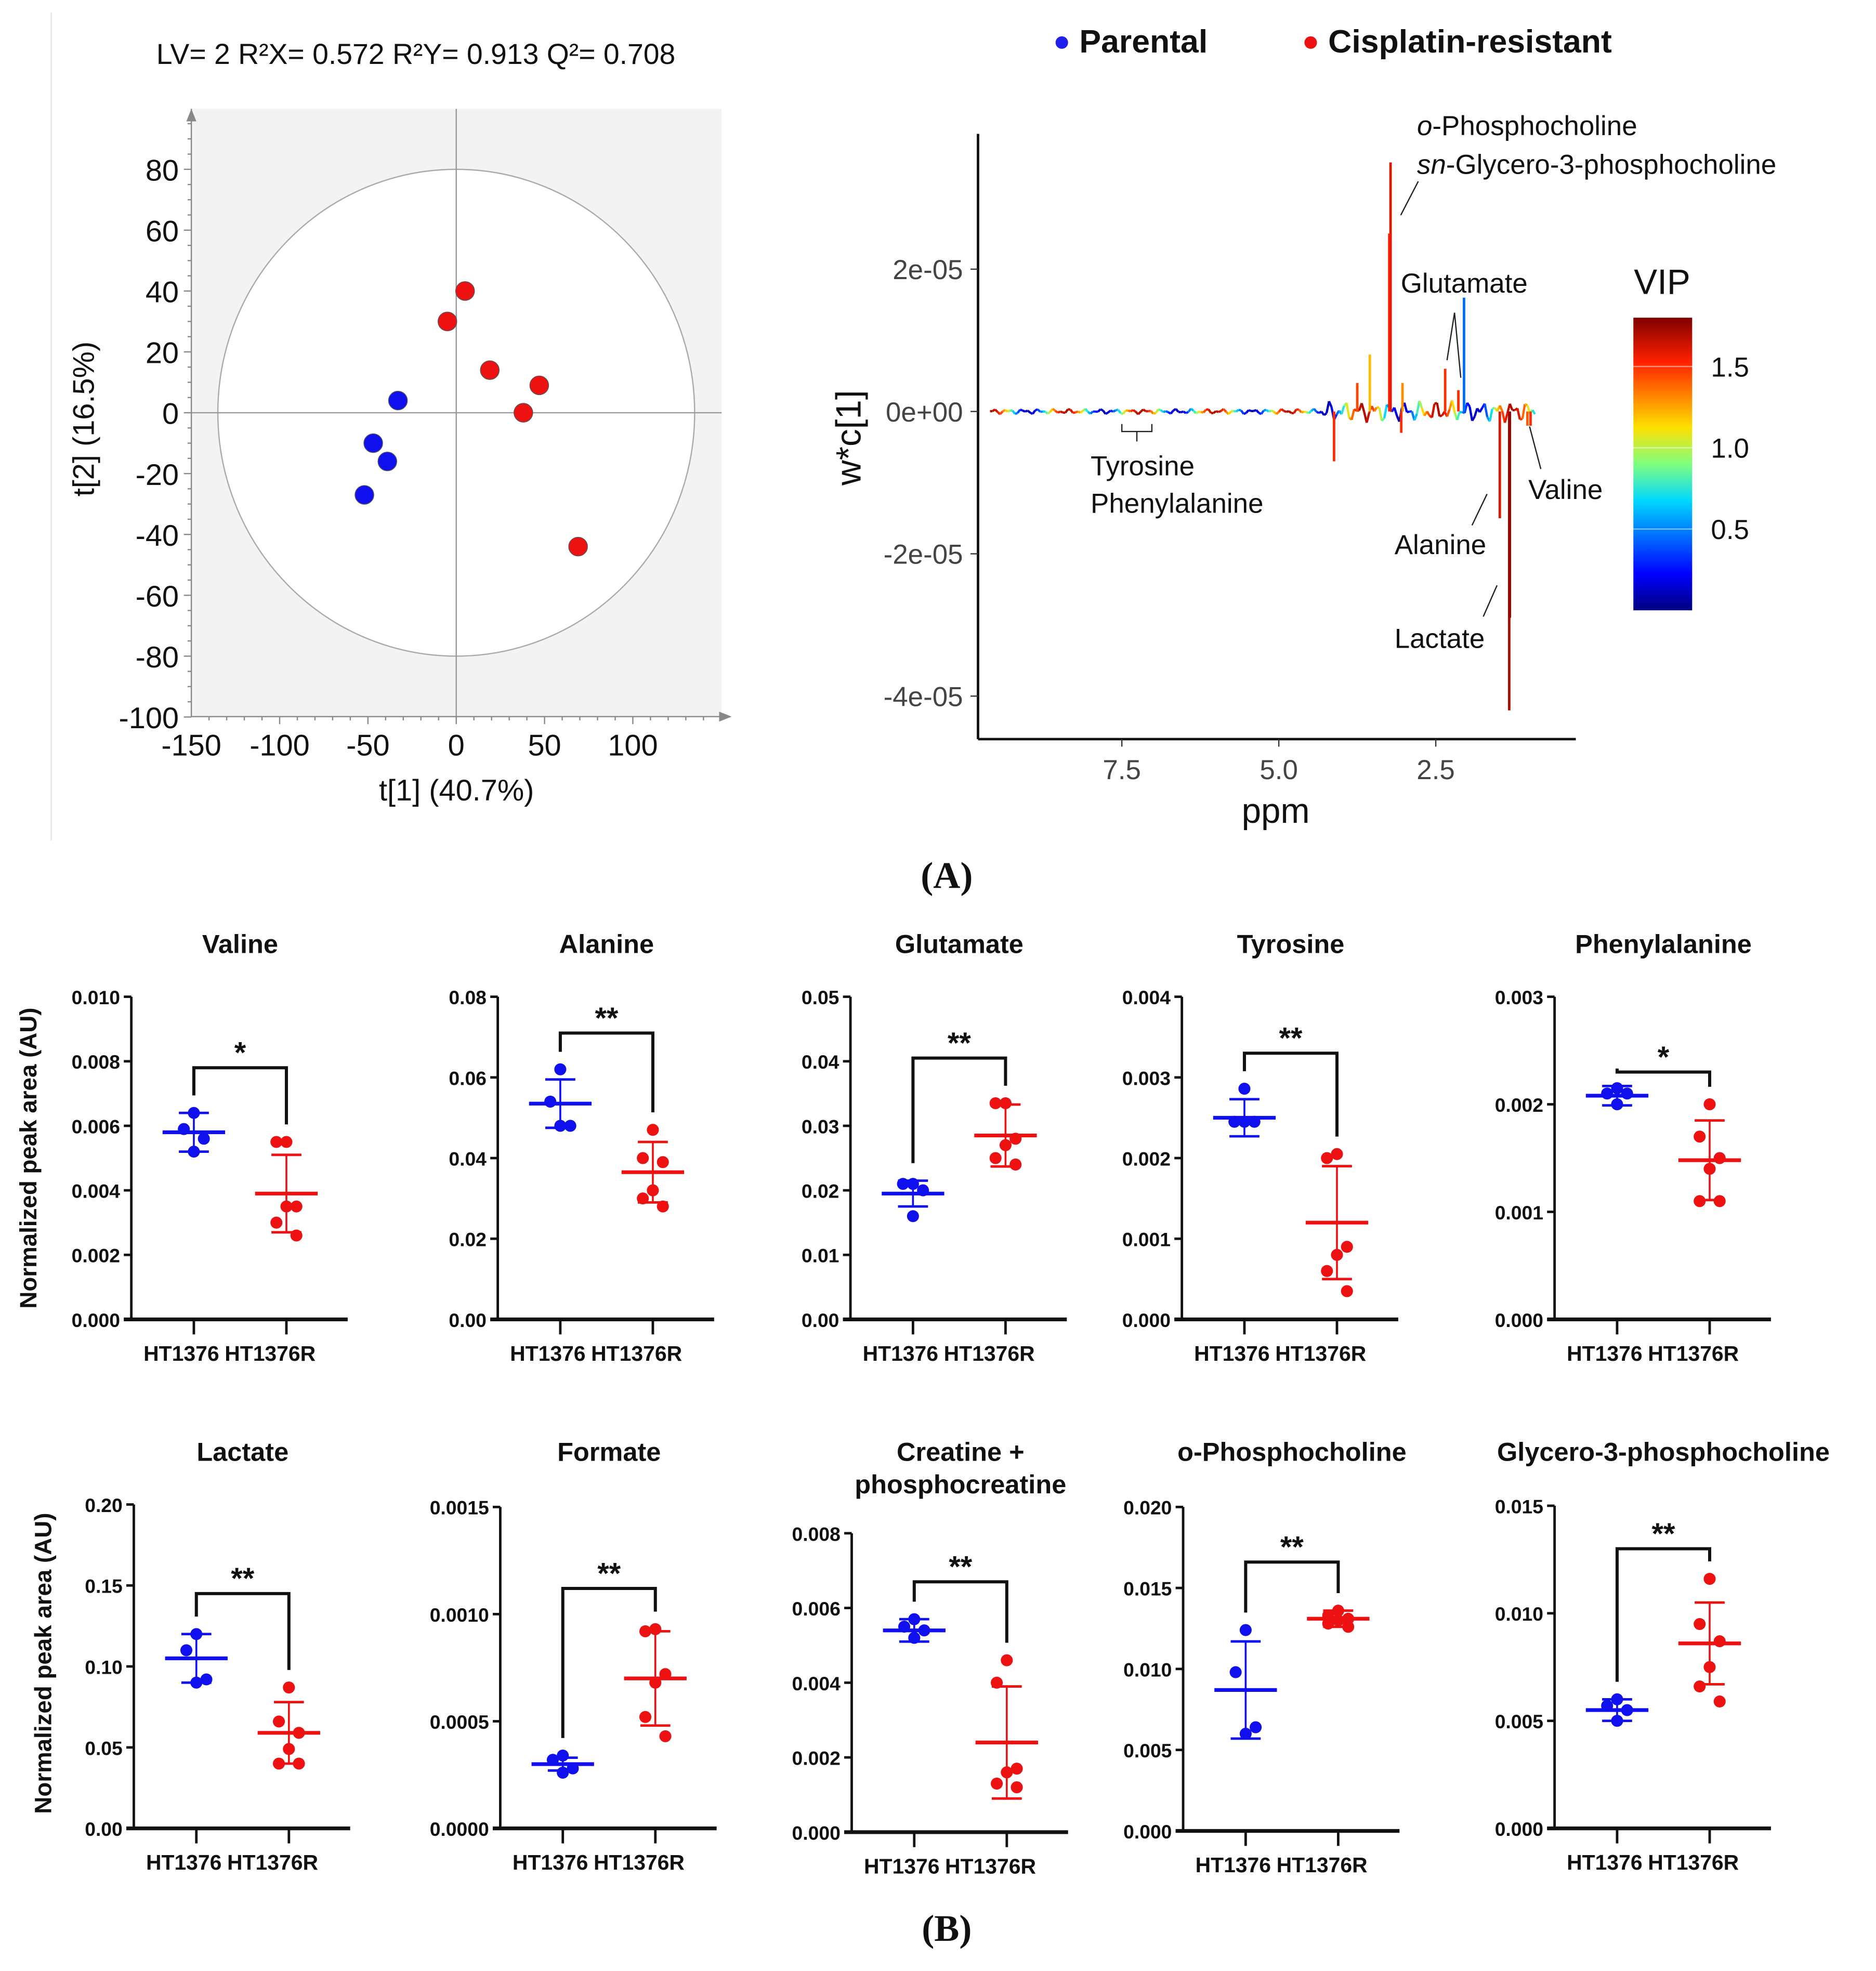  I want to click on legend-label: Cisplatin-resistant, so click(1470, 41).